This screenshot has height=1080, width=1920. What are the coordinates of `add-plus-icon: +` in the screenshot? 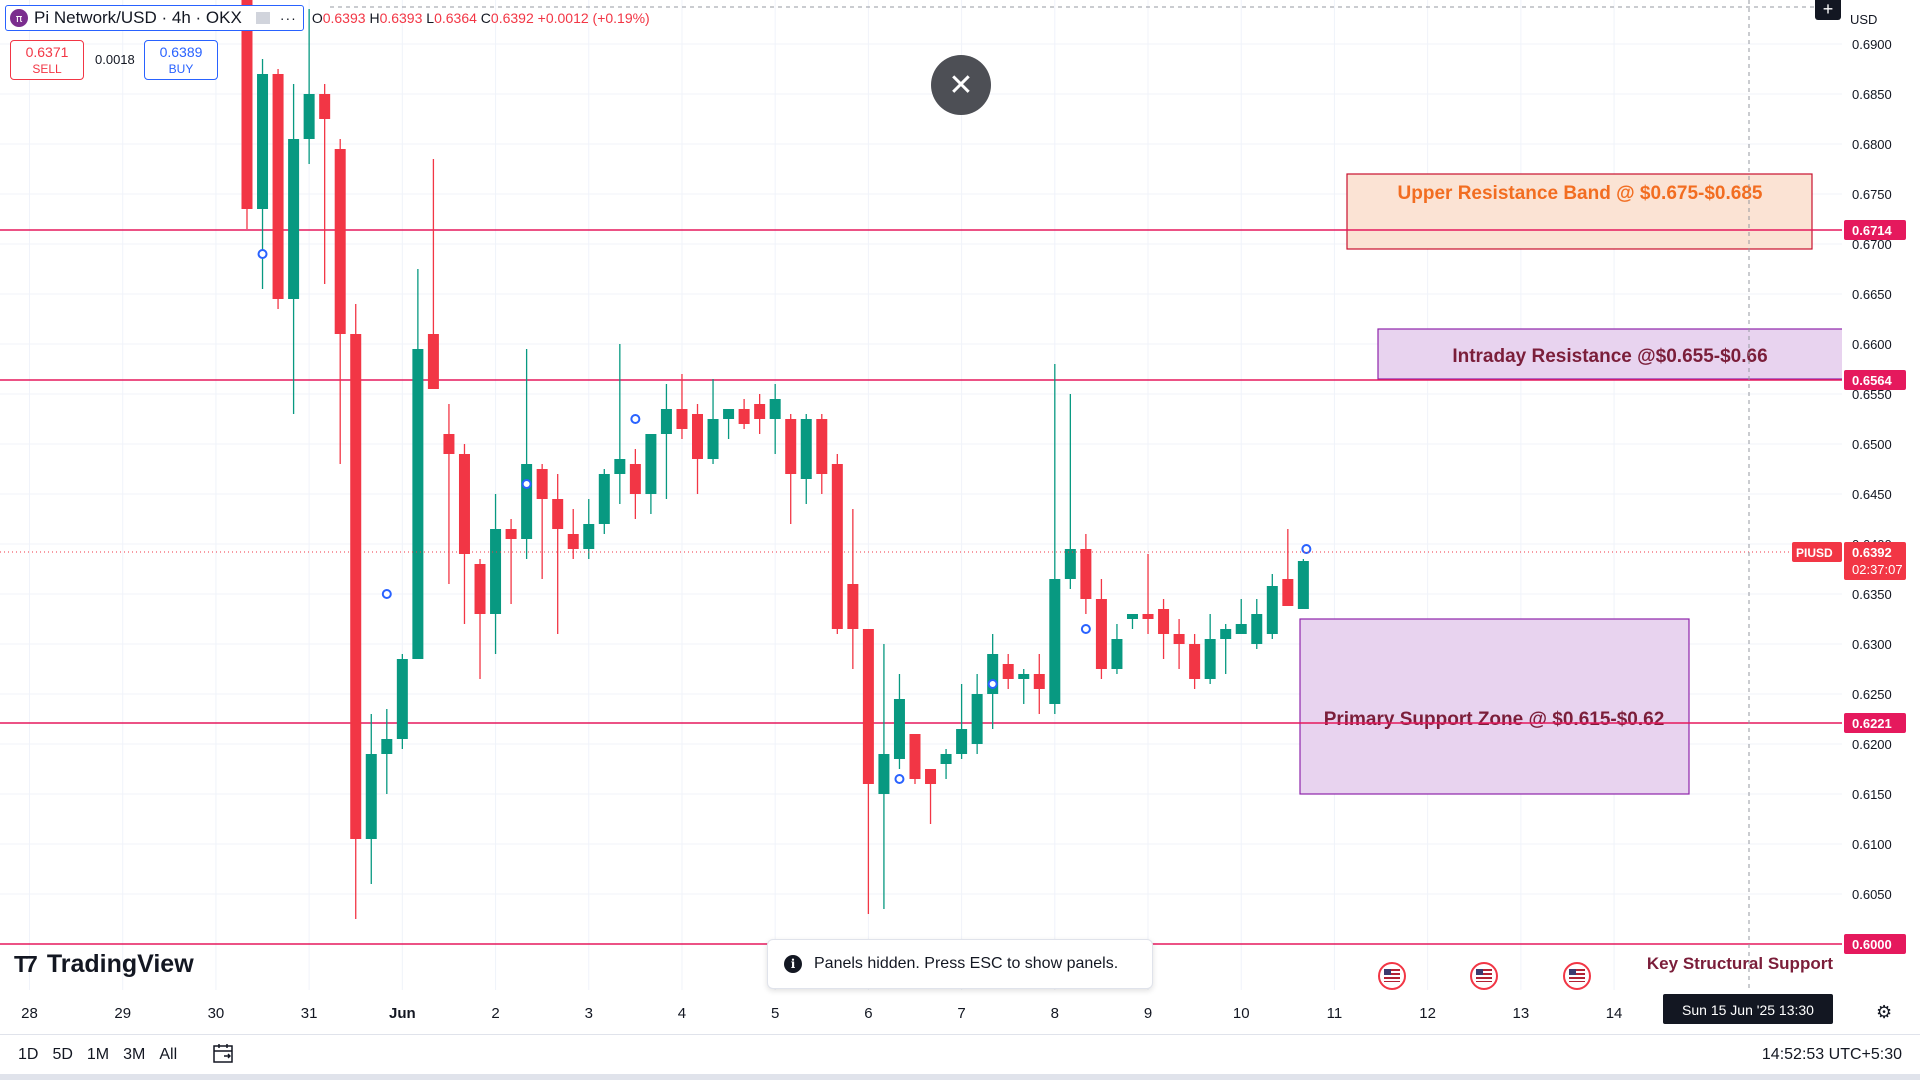 It's located at (1828, 10).